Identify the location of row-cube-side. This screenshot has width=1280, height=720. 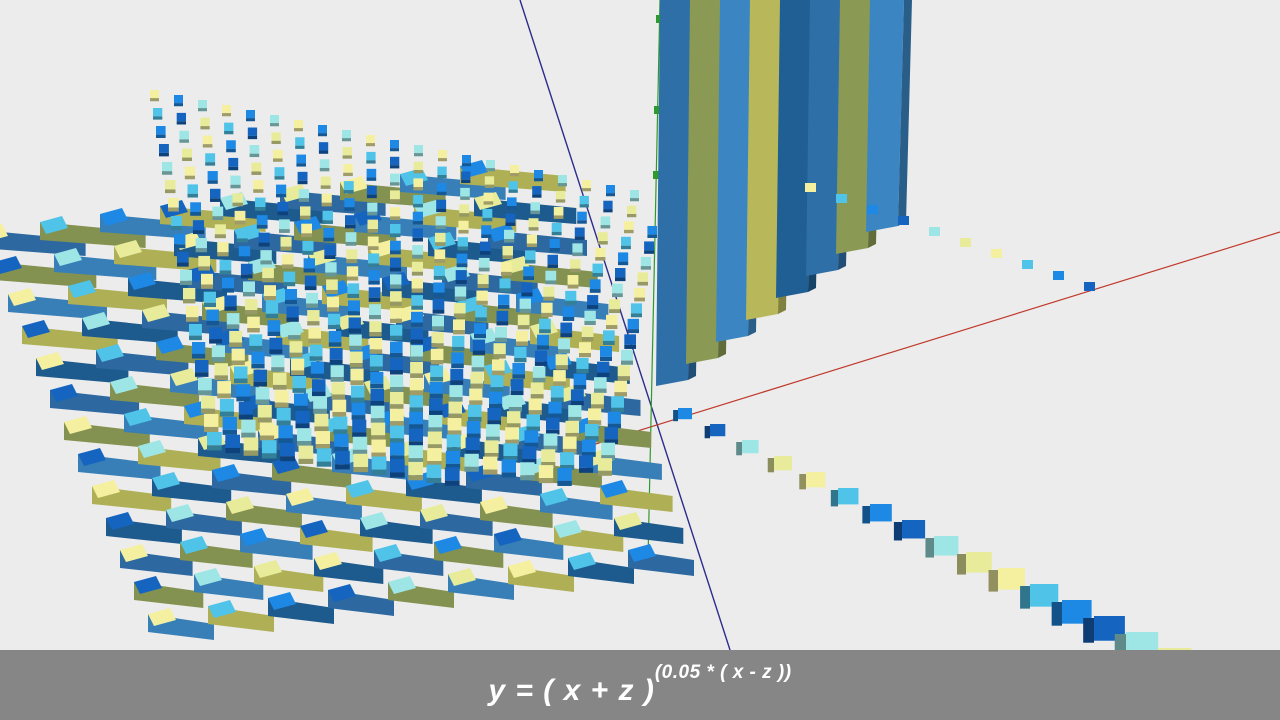
(961, 564).